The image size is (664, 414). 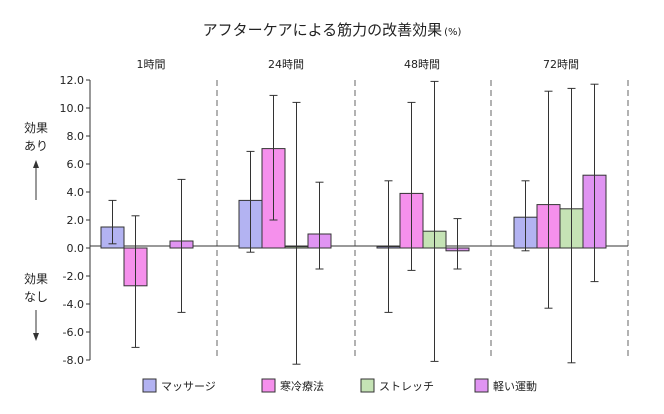 What do you see at coordinates (72, 108) in the screenshot?
I see `y-tick-label: 10.0` at bounding box center [72, 108].